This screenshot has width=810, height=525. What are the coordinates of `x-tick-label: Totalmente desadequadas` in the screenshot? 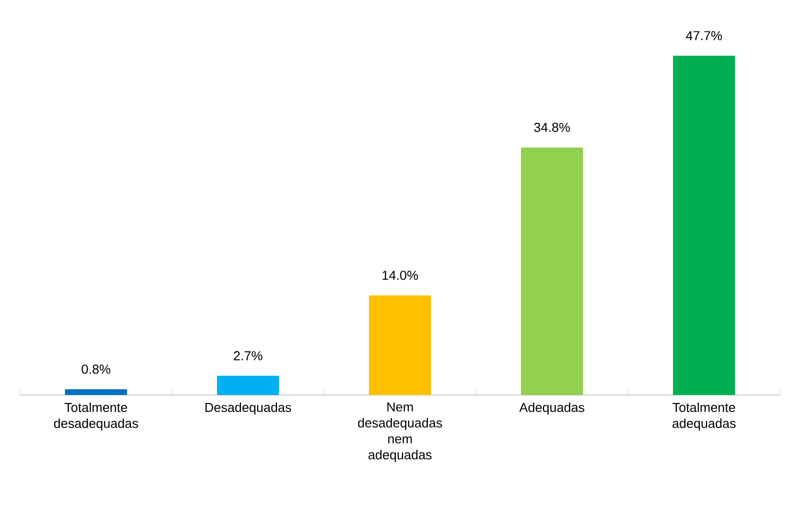 It's located at (96, 416).